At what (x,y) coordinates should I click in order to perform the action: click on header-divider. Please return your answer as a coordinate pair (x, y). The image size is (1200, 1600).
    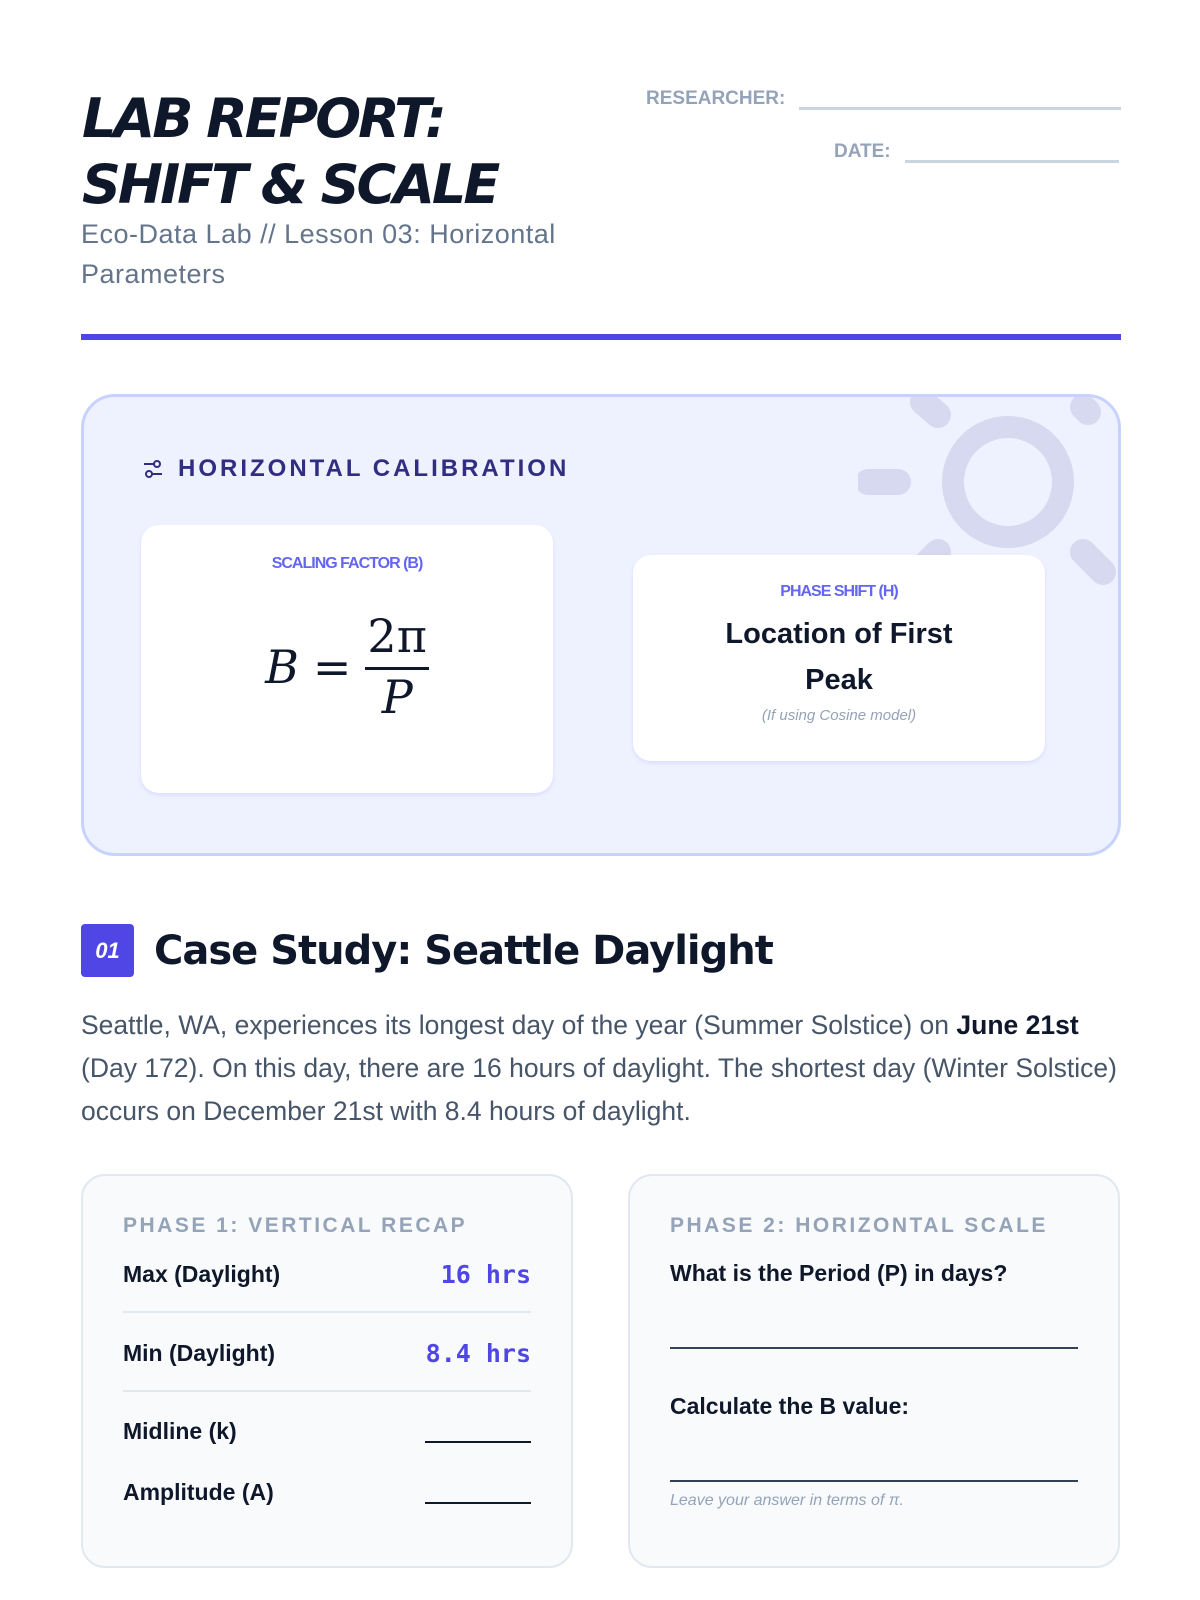
    Looking at the image, I should click on (601, 337).